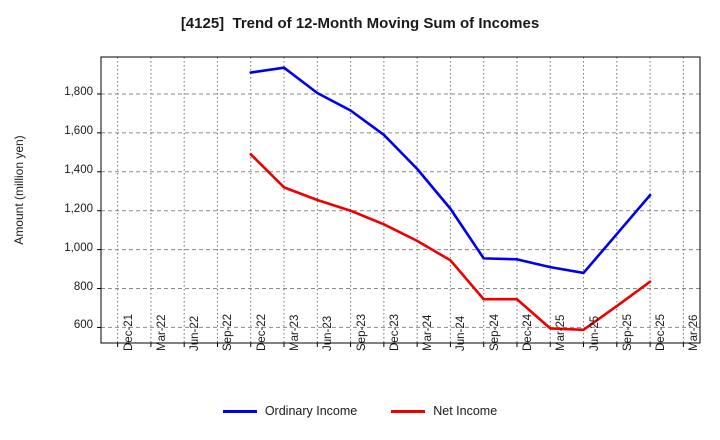 This screenshot has height=440, width=720. I want to click on y-axis-tick-label: 1,400, so click(78, 169).